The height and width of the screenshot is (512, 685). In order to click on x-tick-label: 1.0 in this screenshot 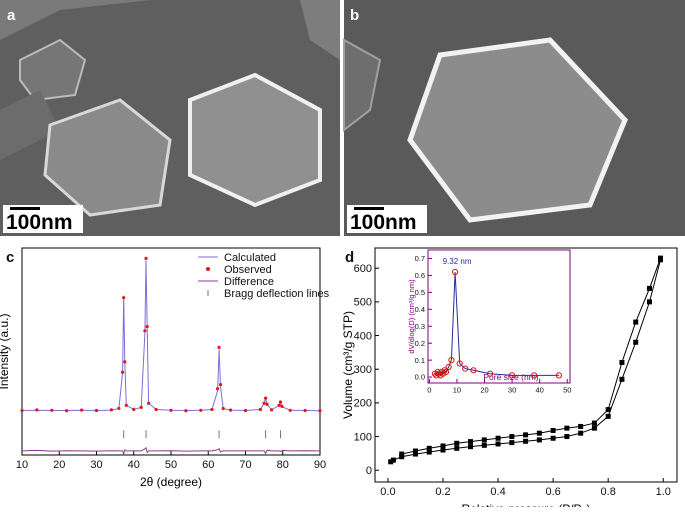, I will do `click(663, 492)`.